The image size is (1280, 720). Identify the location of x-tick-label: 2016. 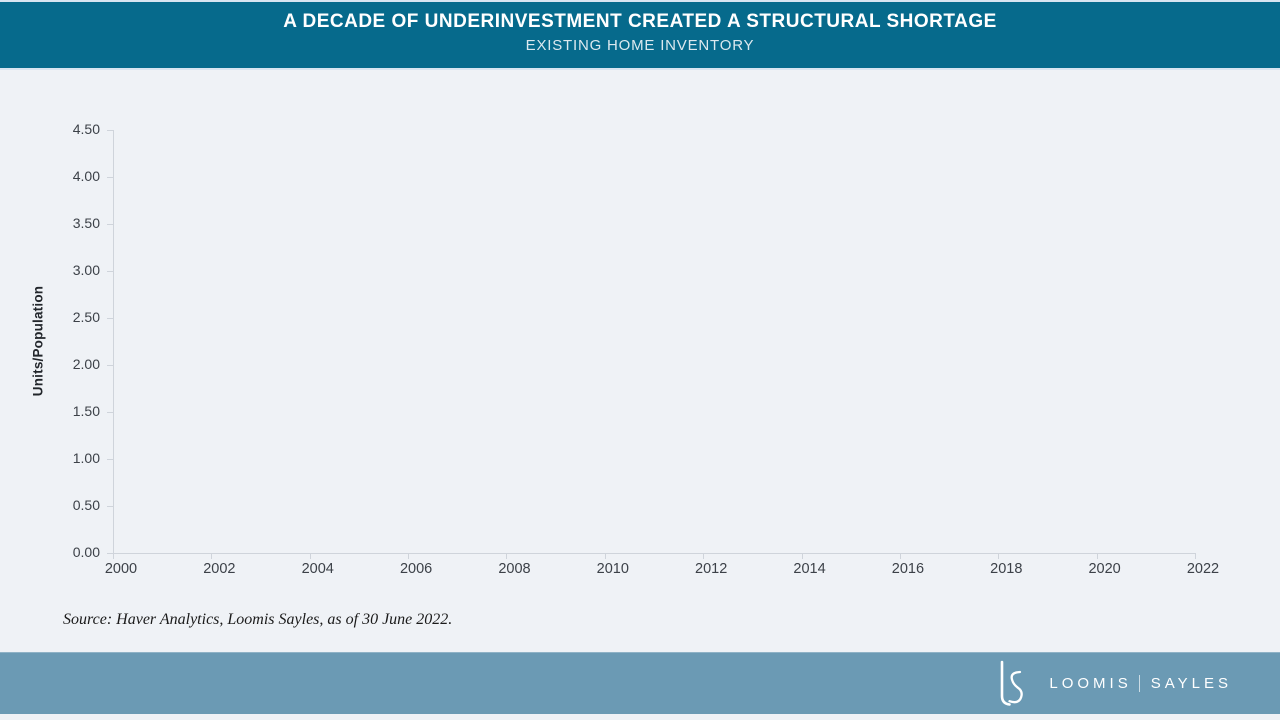
(908, 569).